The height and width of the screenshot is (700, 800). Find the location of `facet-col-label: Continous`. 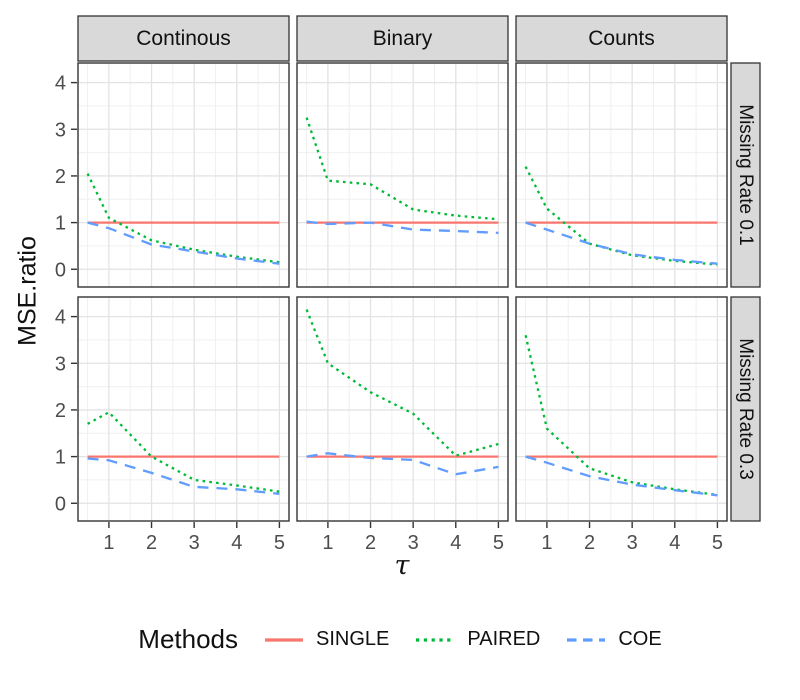

facet-col-label: Continous is located at coordinates (183, 38).